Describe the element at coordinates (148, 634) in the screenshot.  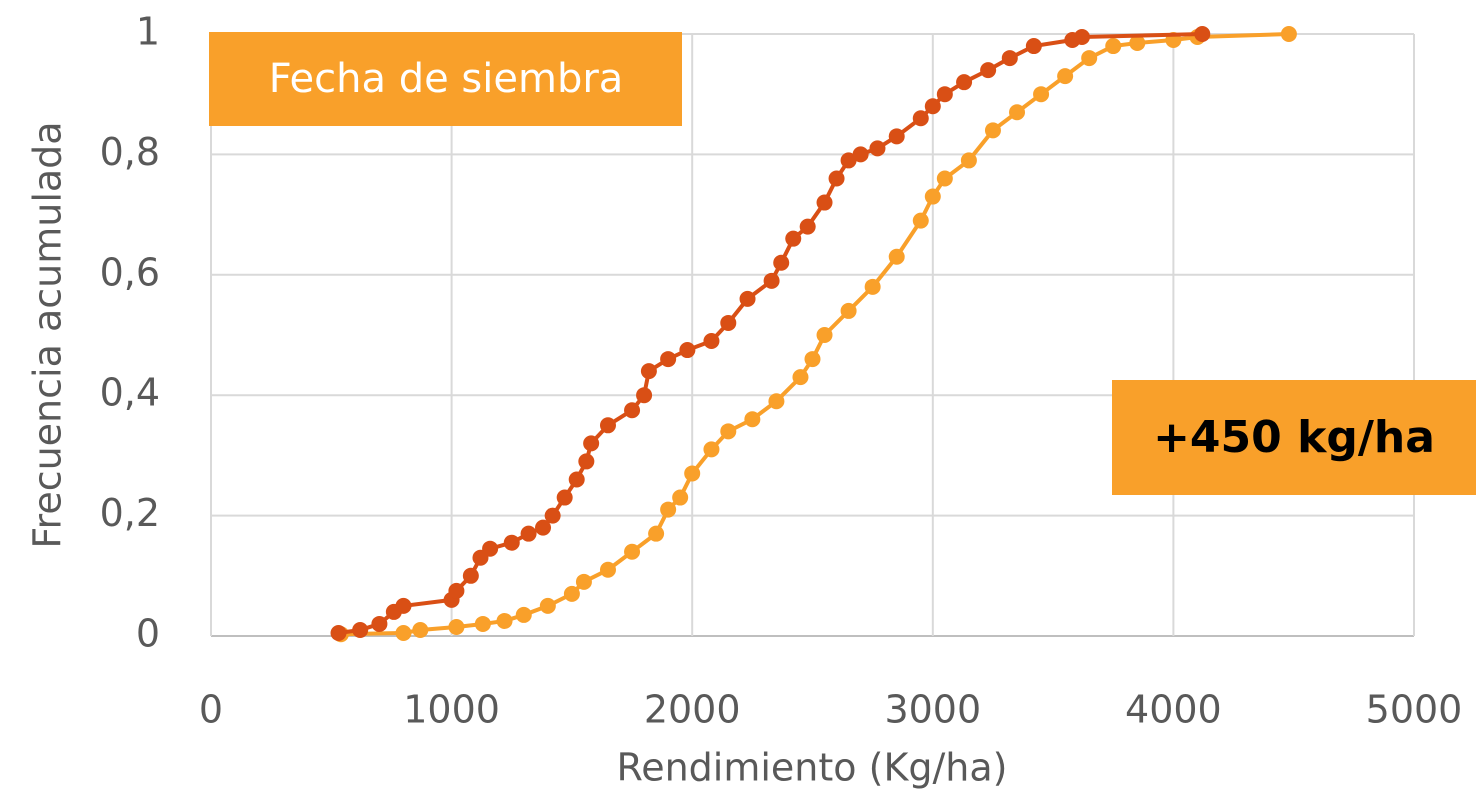
I see `y-tick-label: 0` at that location.